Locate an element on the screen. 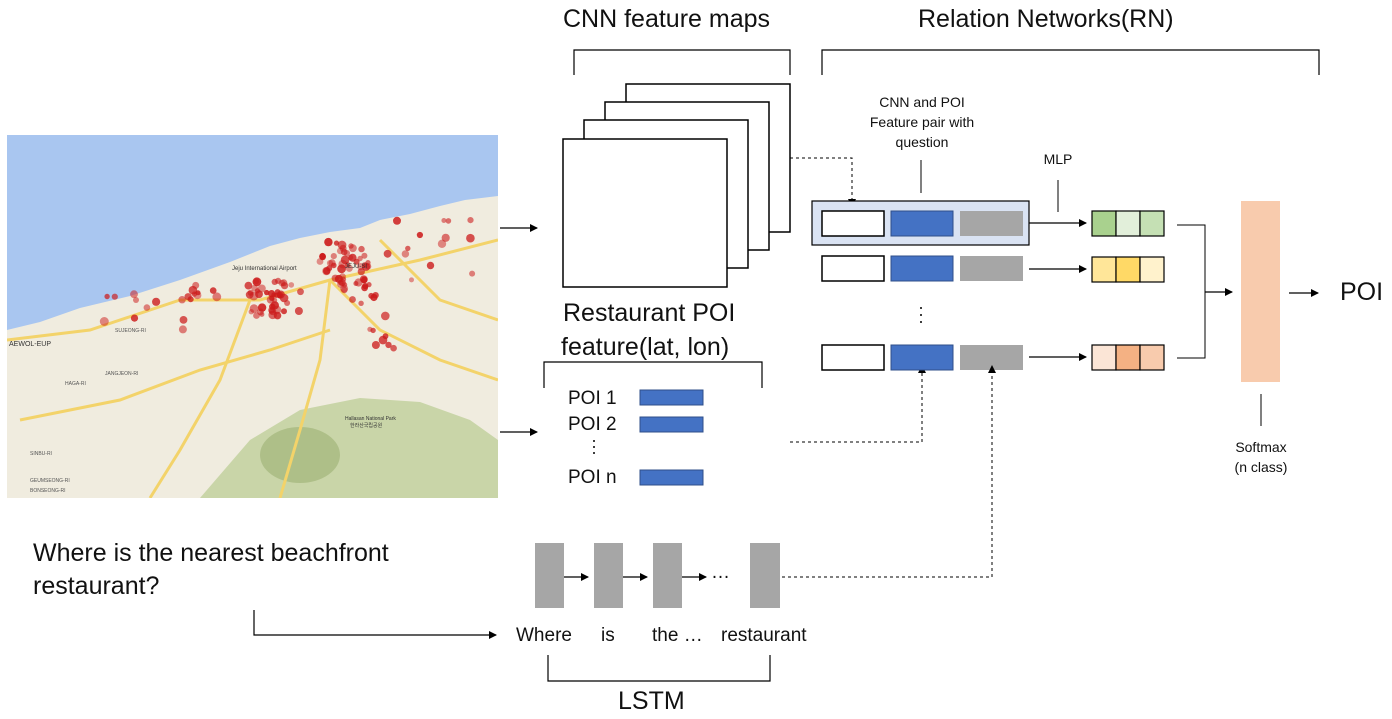 The height and width of the screenshot is (719, 1392). map-label-west: AEWOL-EUP is located at coordinates (30, 344).